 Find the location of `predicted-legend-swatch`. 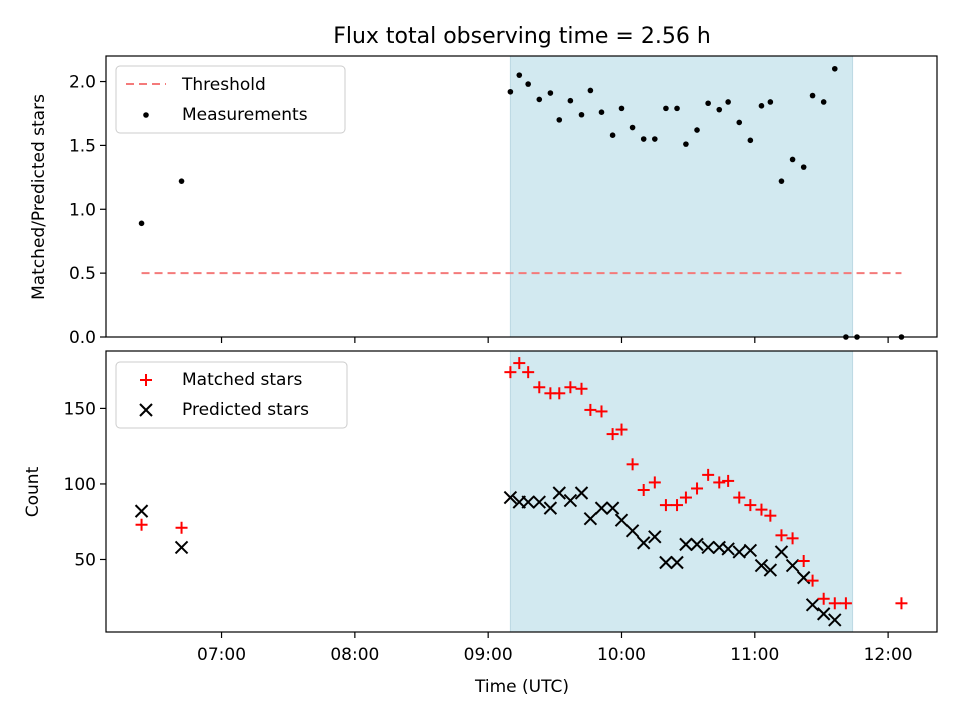

predicted-legend-swatch is located at coordinates (146, 410).